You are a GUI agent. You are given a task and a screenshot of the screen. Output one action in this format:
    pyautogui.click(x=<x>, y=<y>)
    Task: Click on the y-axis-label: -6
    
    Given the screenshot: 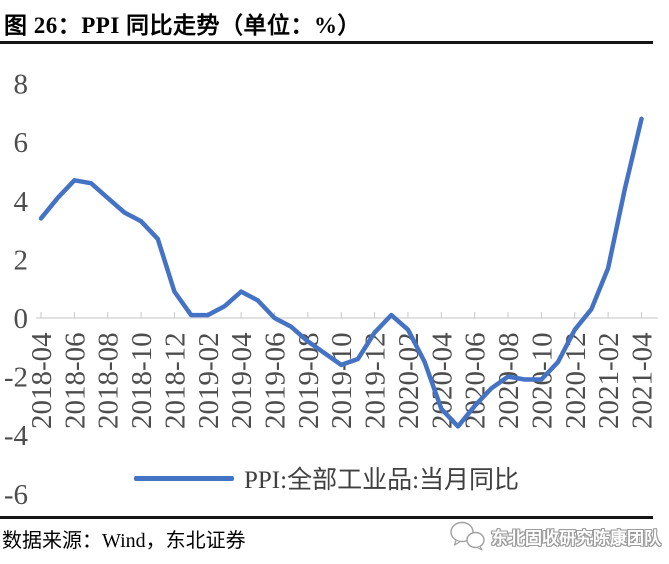 What is the action you would take?
    pyautogui.click(x=16, y=495)
    